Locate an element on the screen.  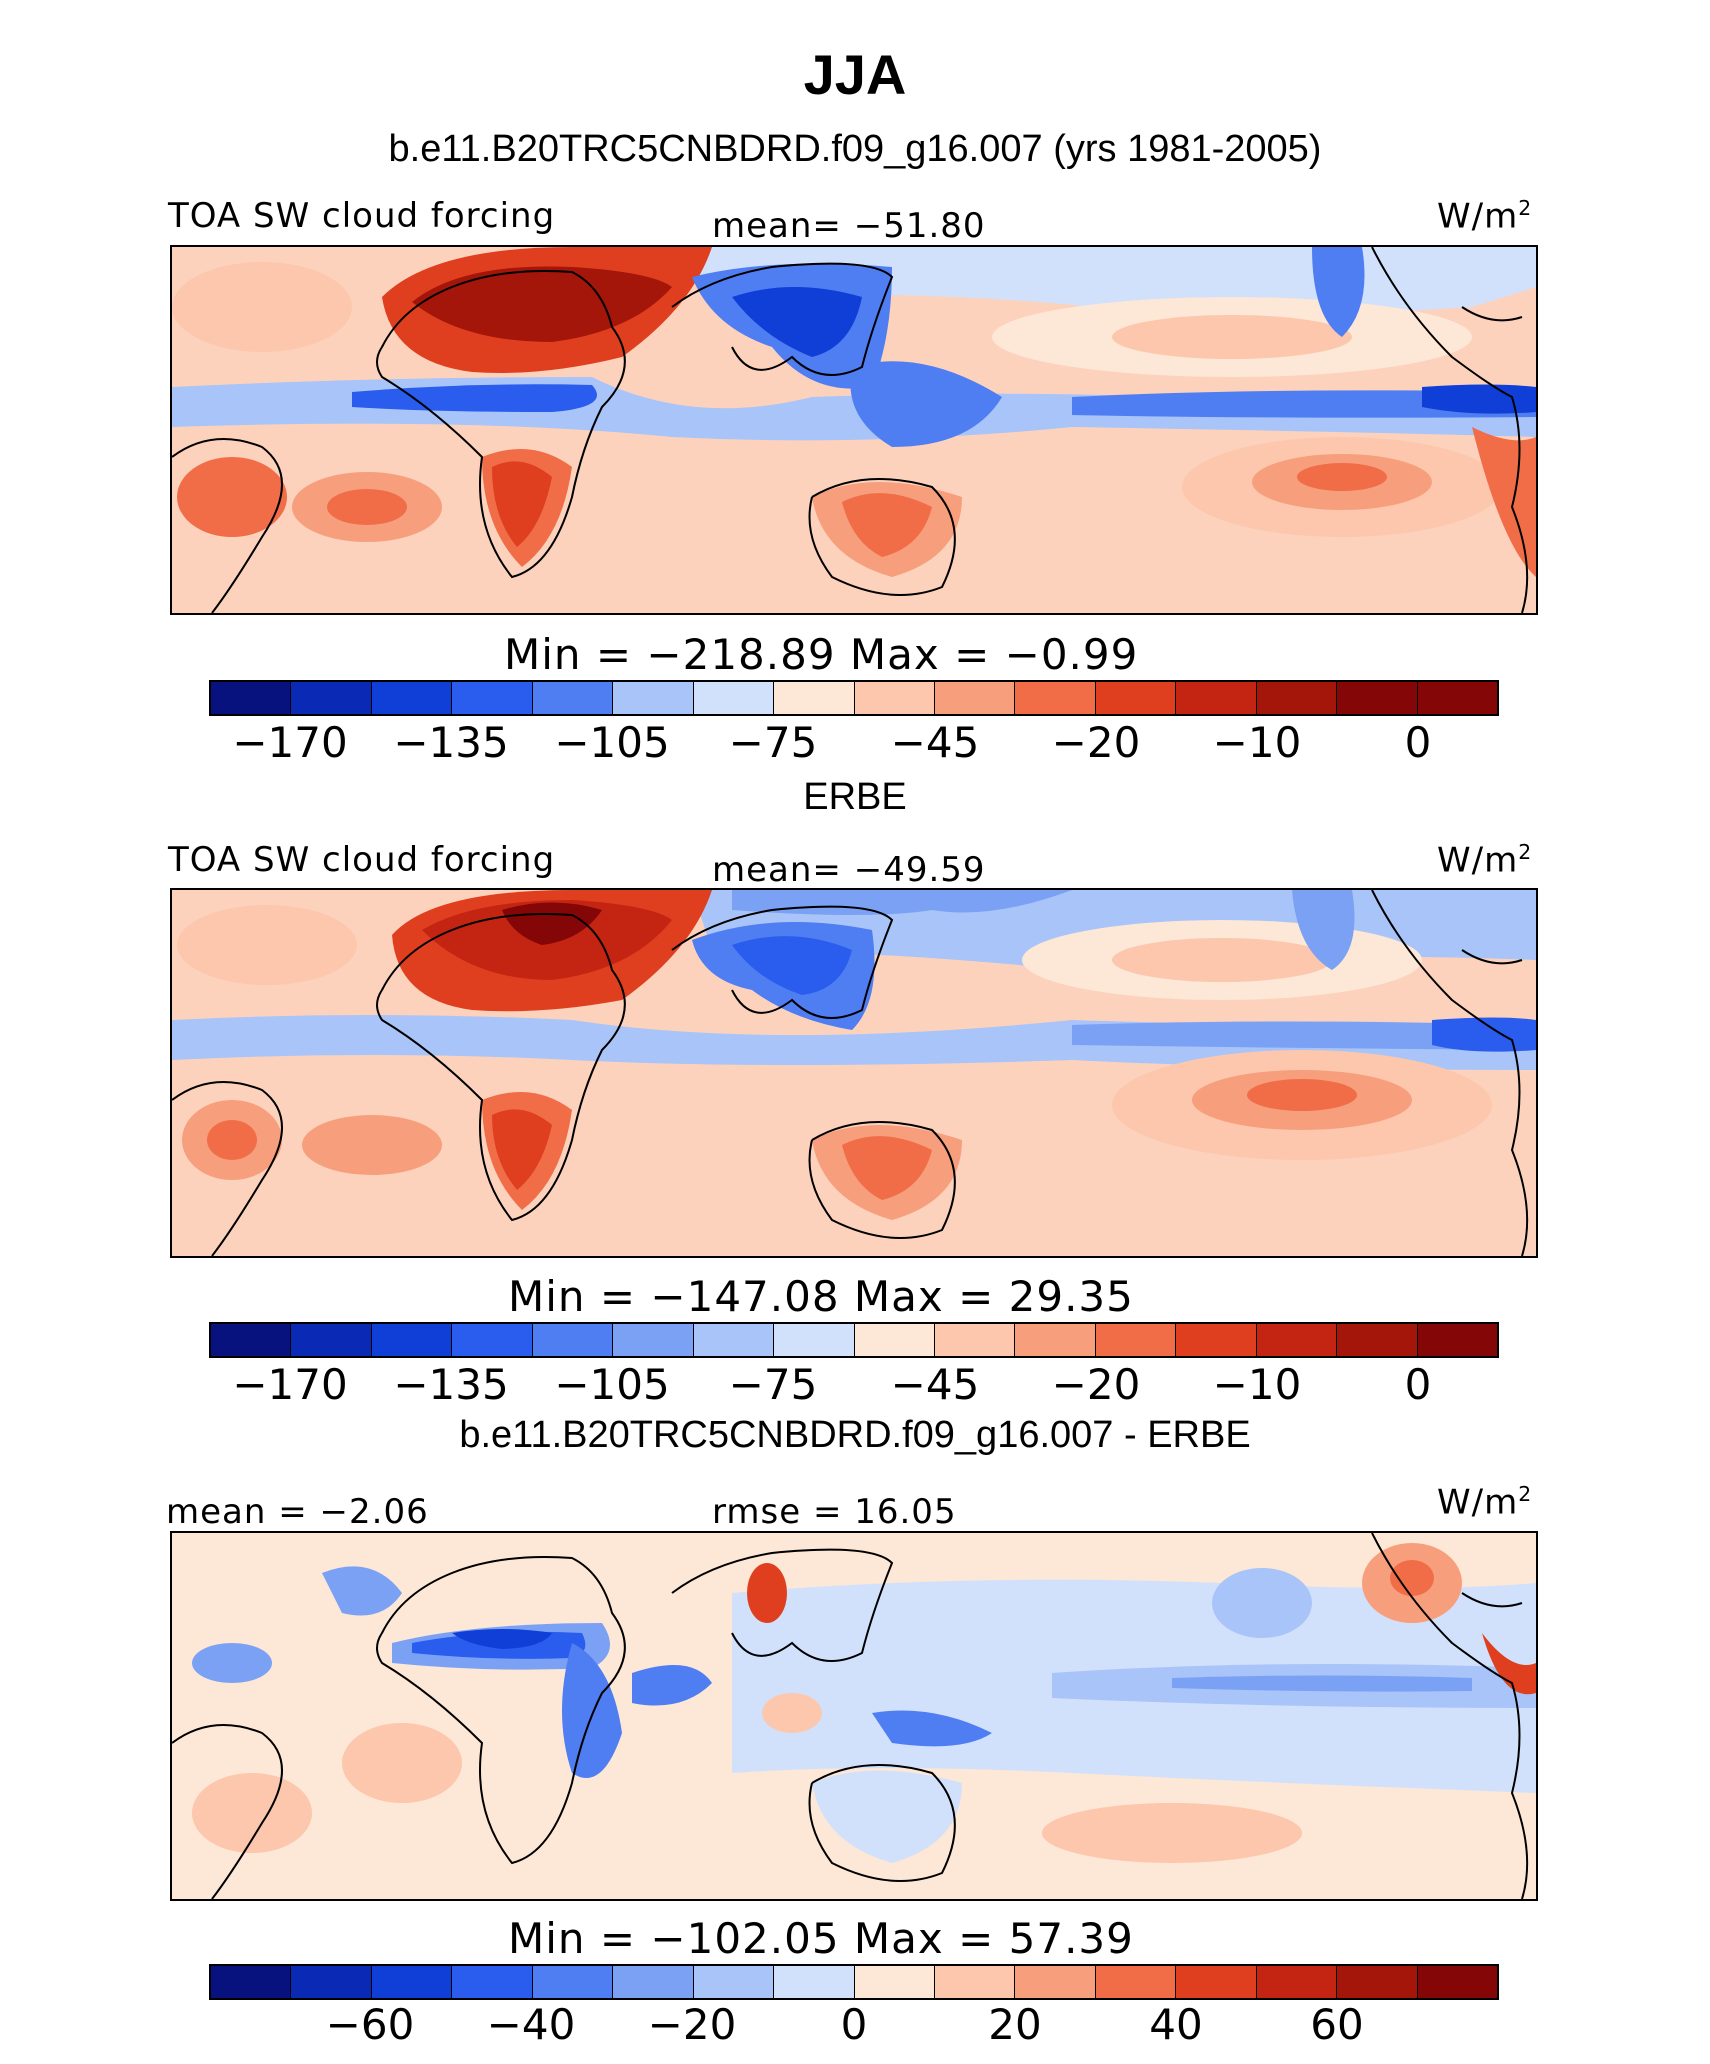
panel-3-rmse-label: rmse = 16.05 is located at coordinates (834, 1512).